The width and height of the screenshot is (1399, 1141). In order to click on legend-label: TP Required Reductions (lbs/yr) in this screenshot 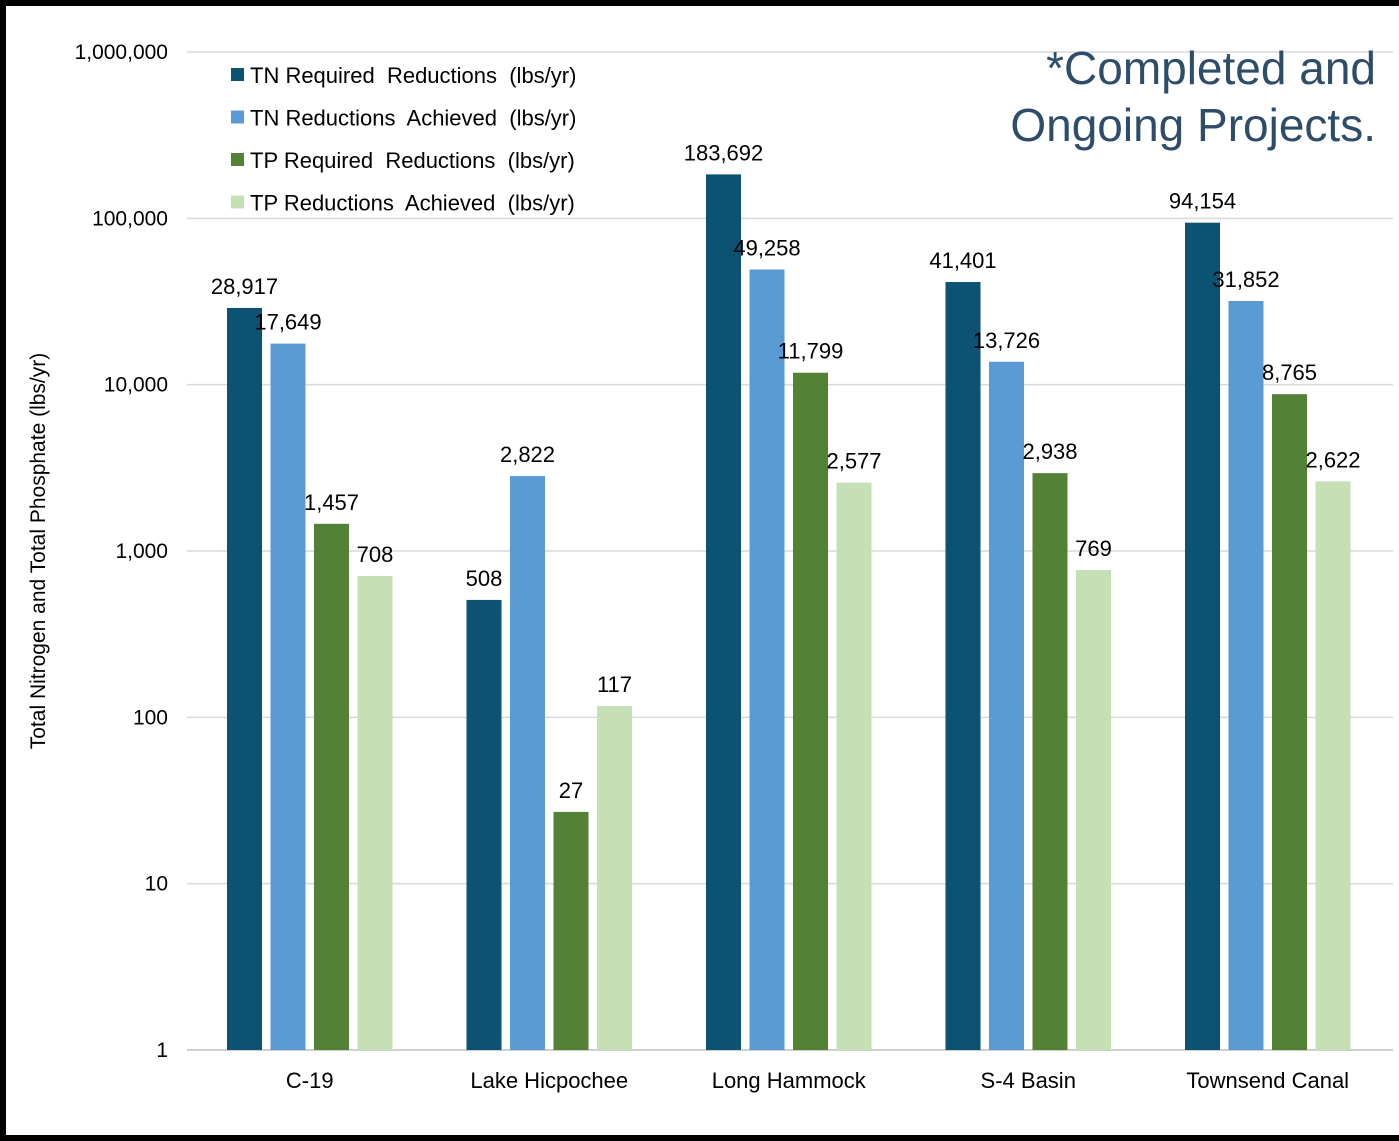, I will do `click(412, 160)`.